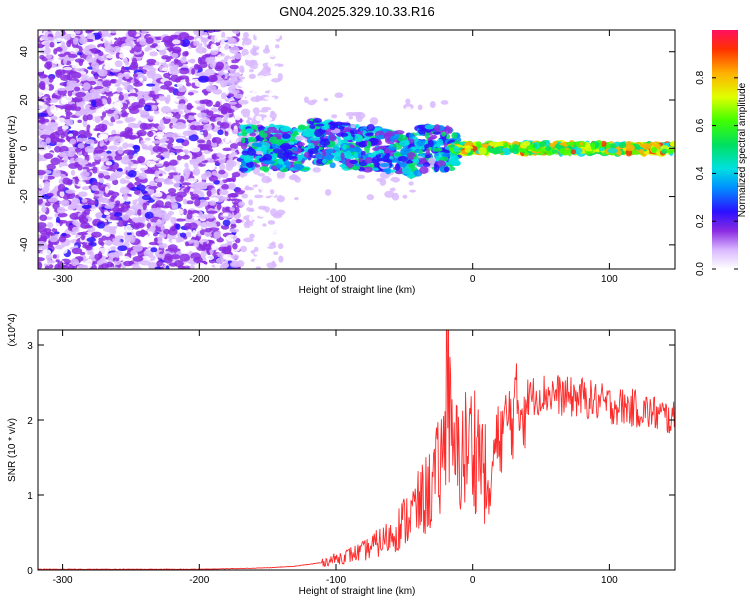 The image size is (750, 600). What do you see at coordinates (473, 279) in the screenshot?
I see `x-tick-label: 0` at bounding box center [473, 279].